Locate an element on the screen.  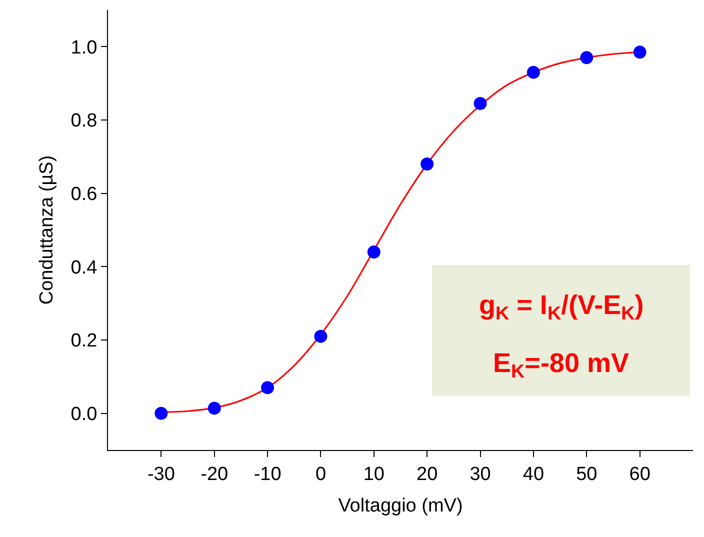
annotation: g$_{K}$ = I$_{K}$/(V-E$_{K}$) is located at coordinates (561, 307).